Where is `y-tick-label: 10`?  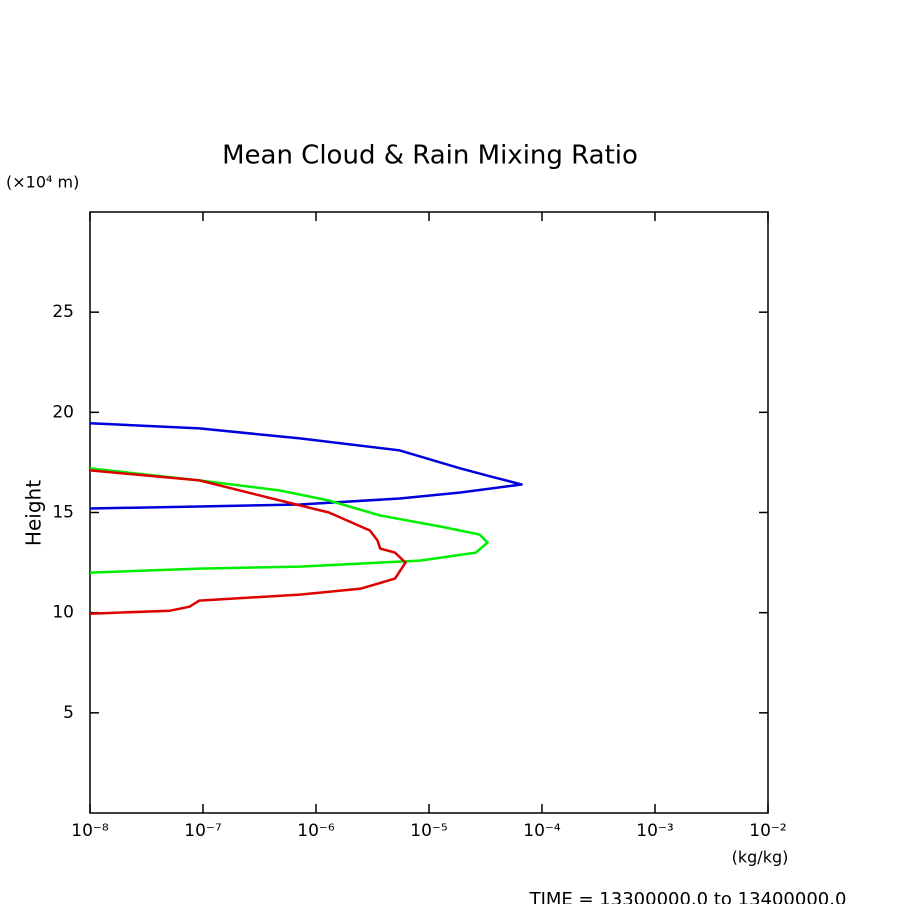 y-tick-label: 10 is located at coordinates (63, 613).